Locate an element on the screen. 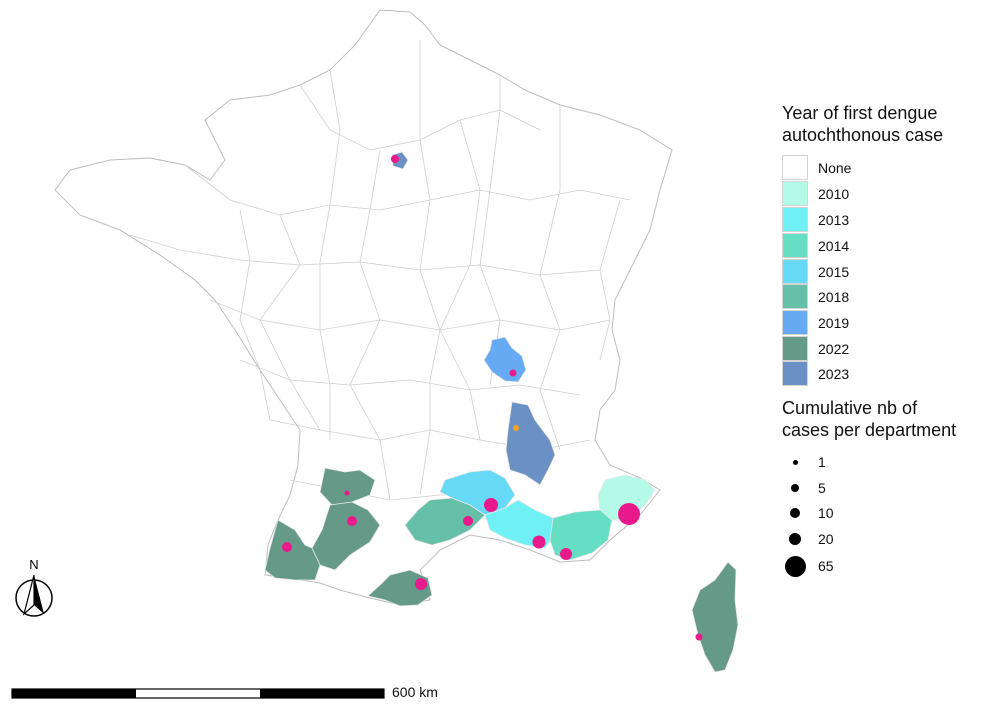  legend-item-2010: 2010 is located at coordinates (815, 193).